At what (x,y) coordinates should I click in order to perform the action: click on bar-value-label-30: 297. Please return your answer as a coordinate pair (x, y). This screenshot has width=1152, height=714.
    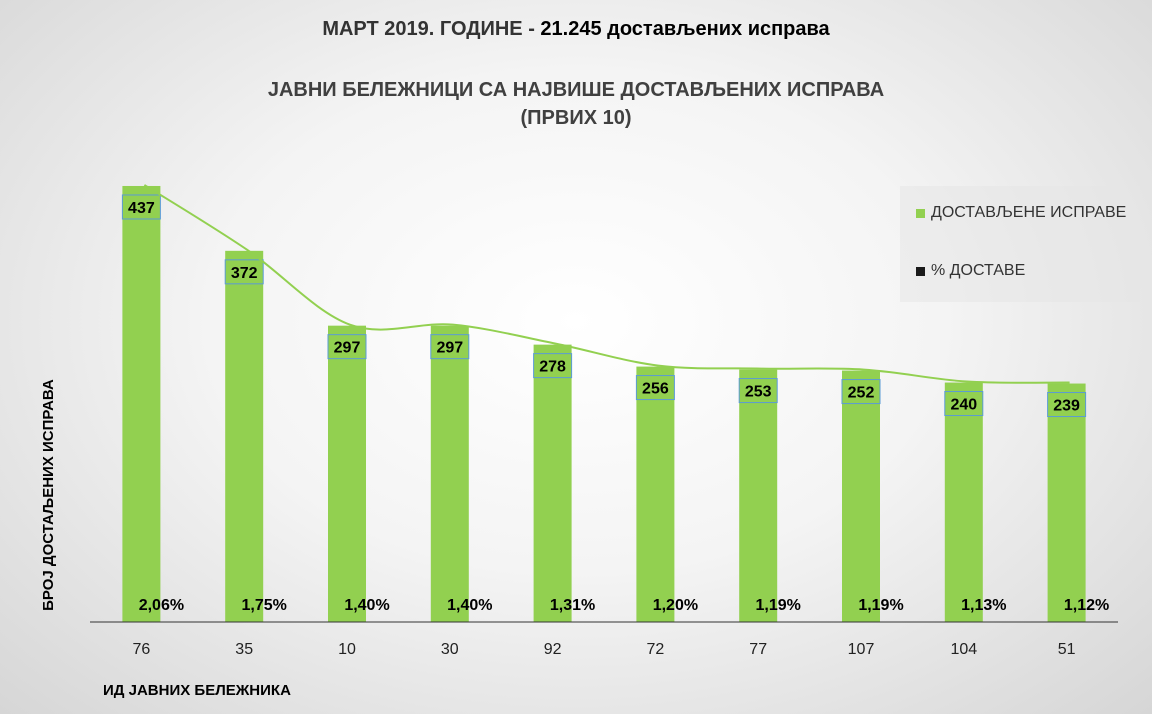
    Looking at the image, I should click on (449, 348).